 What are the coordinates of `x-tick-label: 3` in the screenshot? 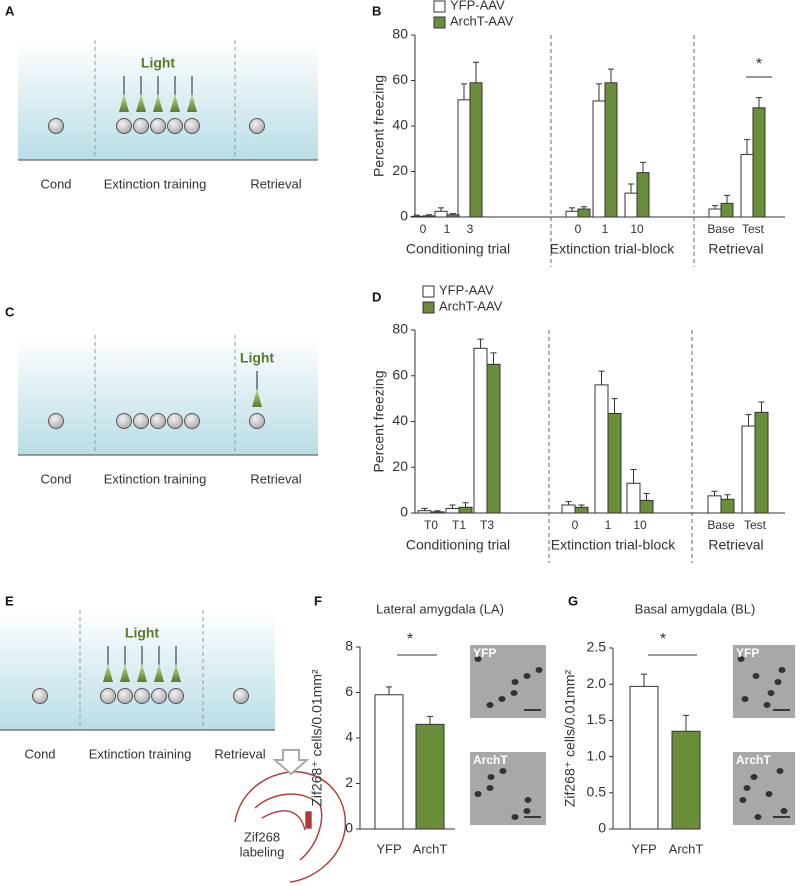 It's located at (470, 229).